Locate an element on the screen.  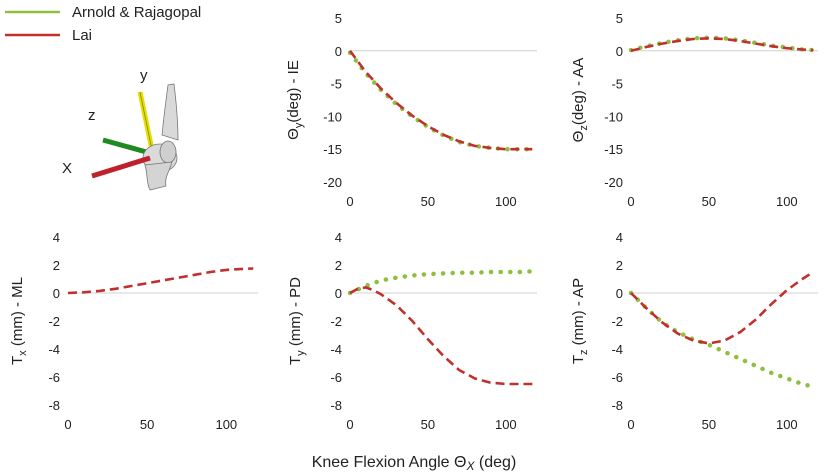
diagram-label-z: z is located at coordinates (92, 115).